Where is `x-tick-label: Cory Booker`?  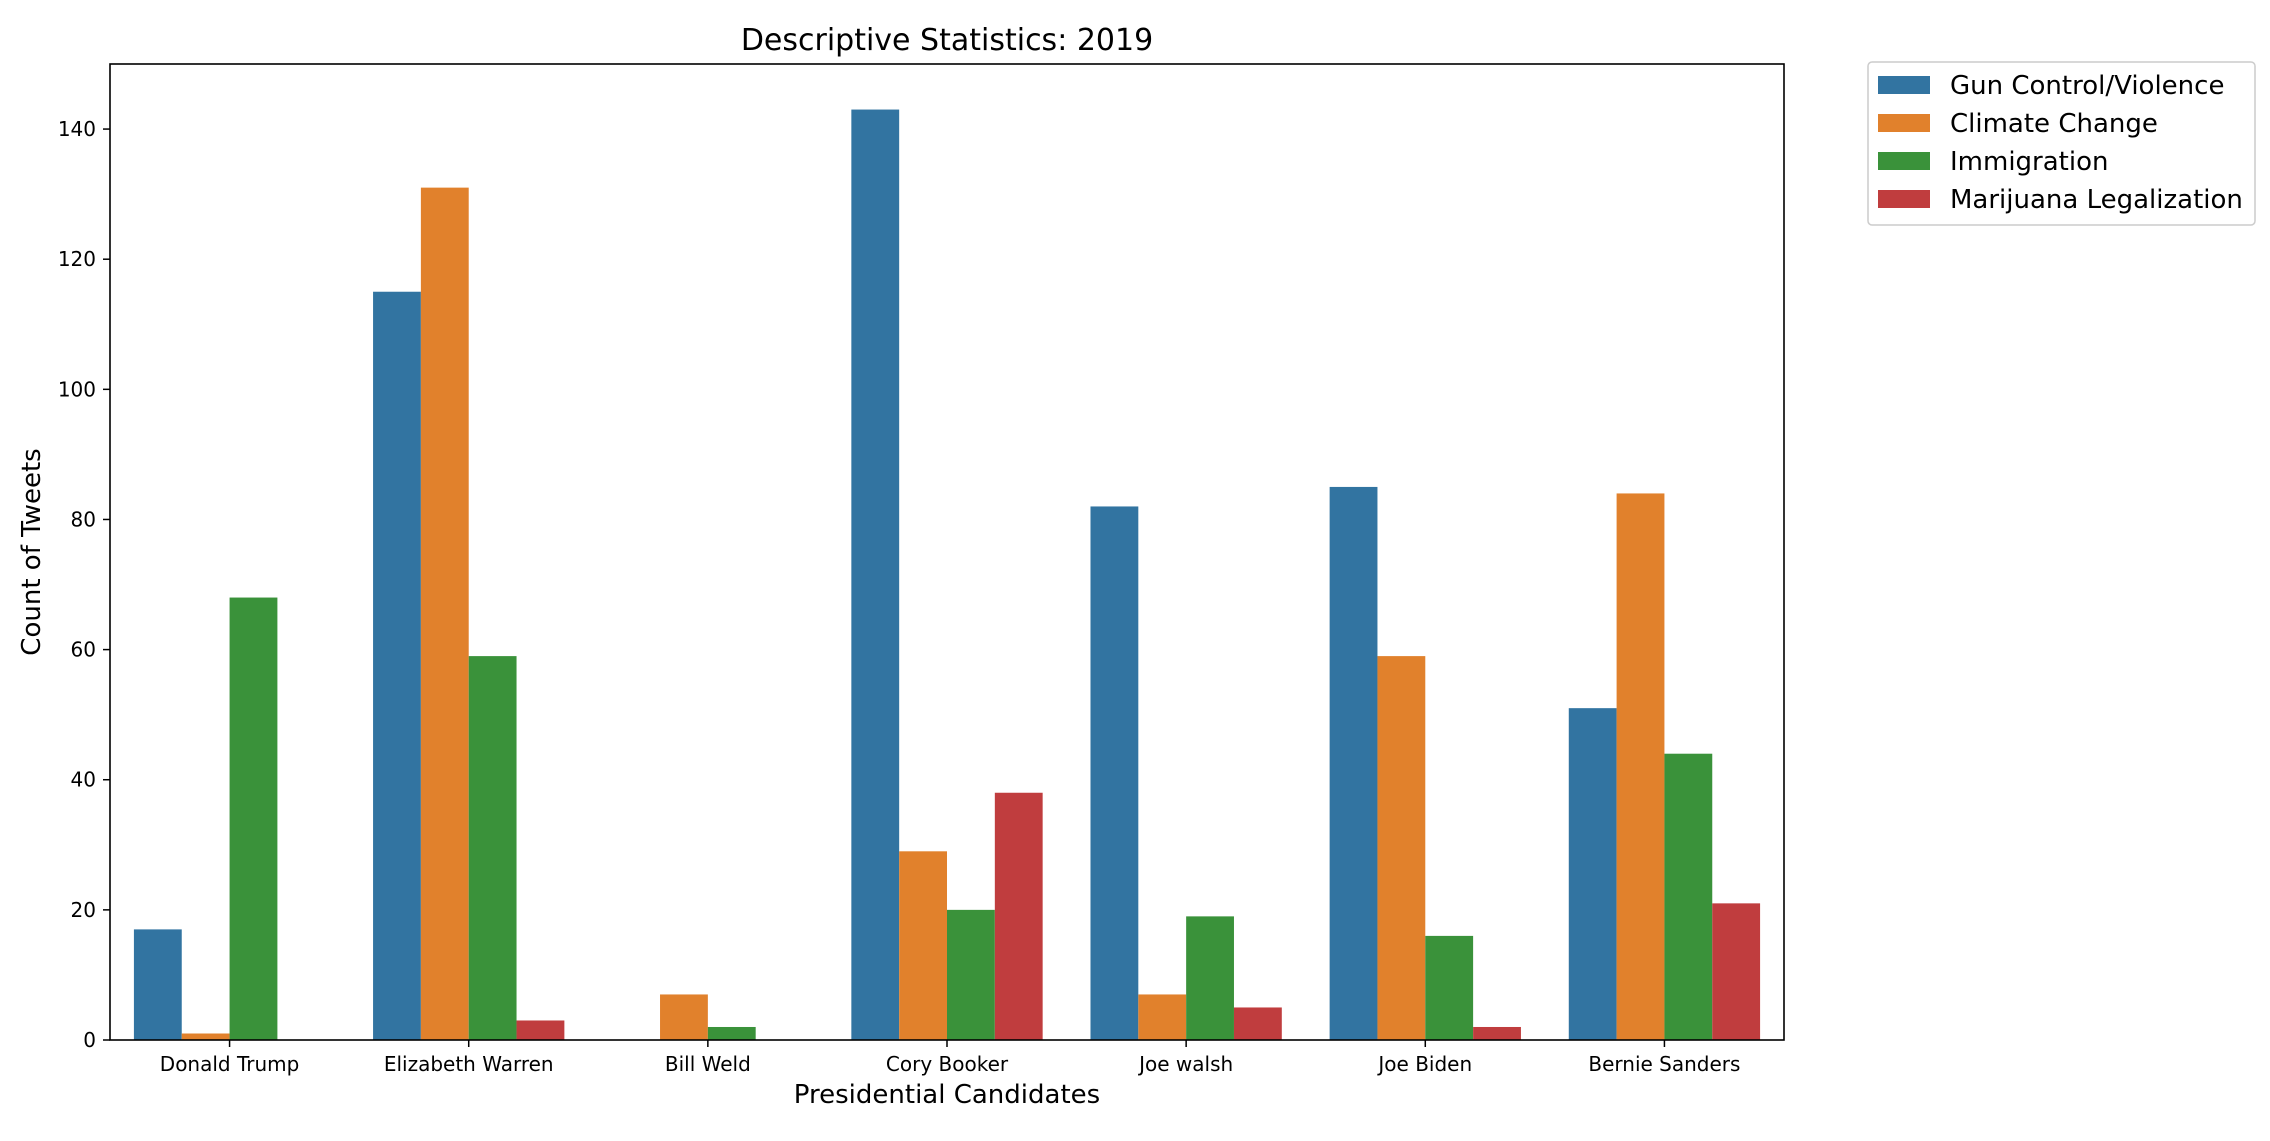 x-tick-label: Cory Booker is located at coordinates (947, 1064).